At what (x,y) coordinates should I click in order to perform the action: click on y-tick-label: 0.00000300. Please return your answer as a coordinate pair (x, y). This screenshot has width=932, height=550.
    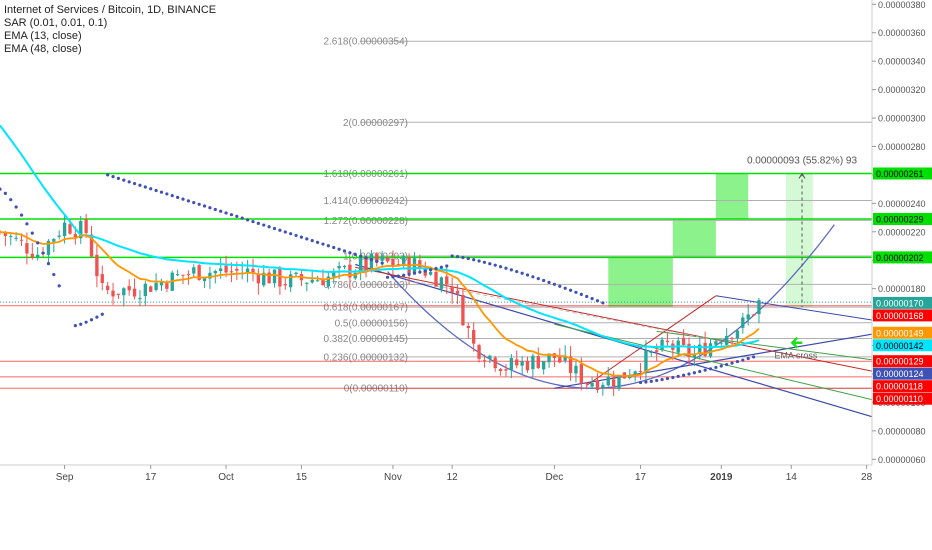
    Looking at the image, I should click on (902, 119).